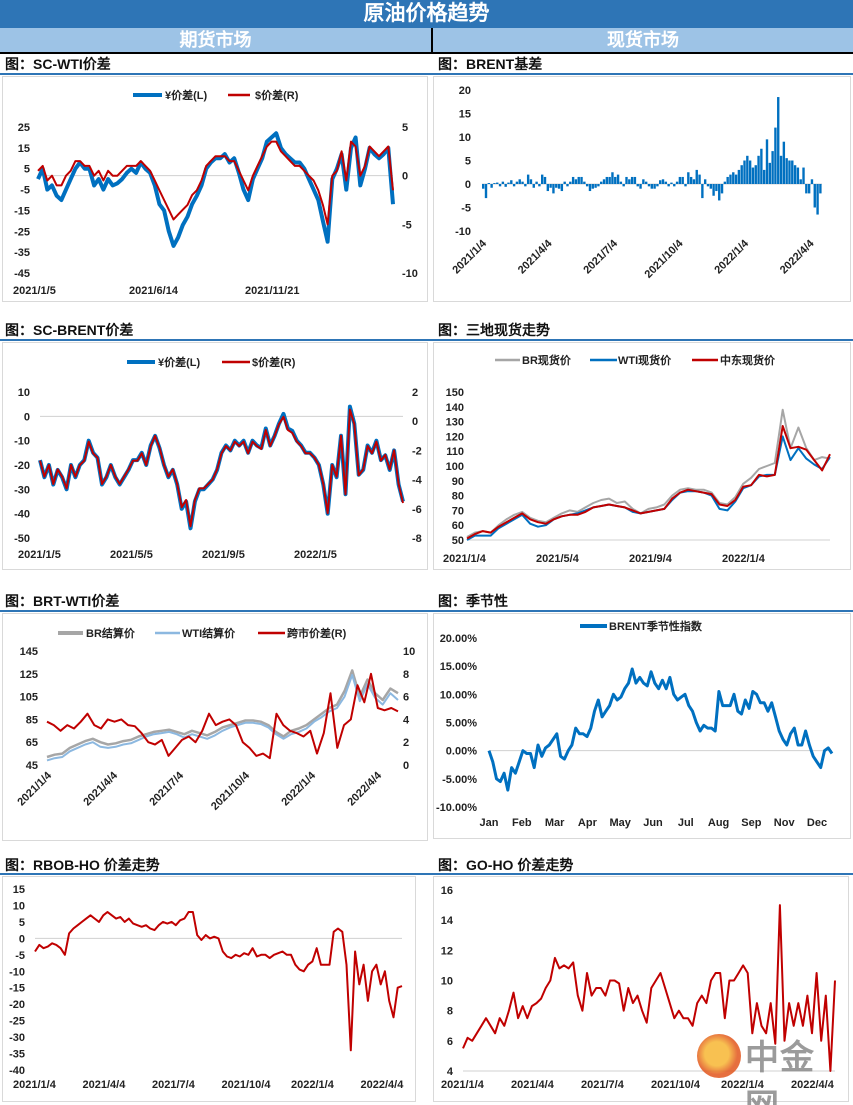 The image size is (853, 1105). I want to click on y-tick-label: 5.00%, so click(461, 724).